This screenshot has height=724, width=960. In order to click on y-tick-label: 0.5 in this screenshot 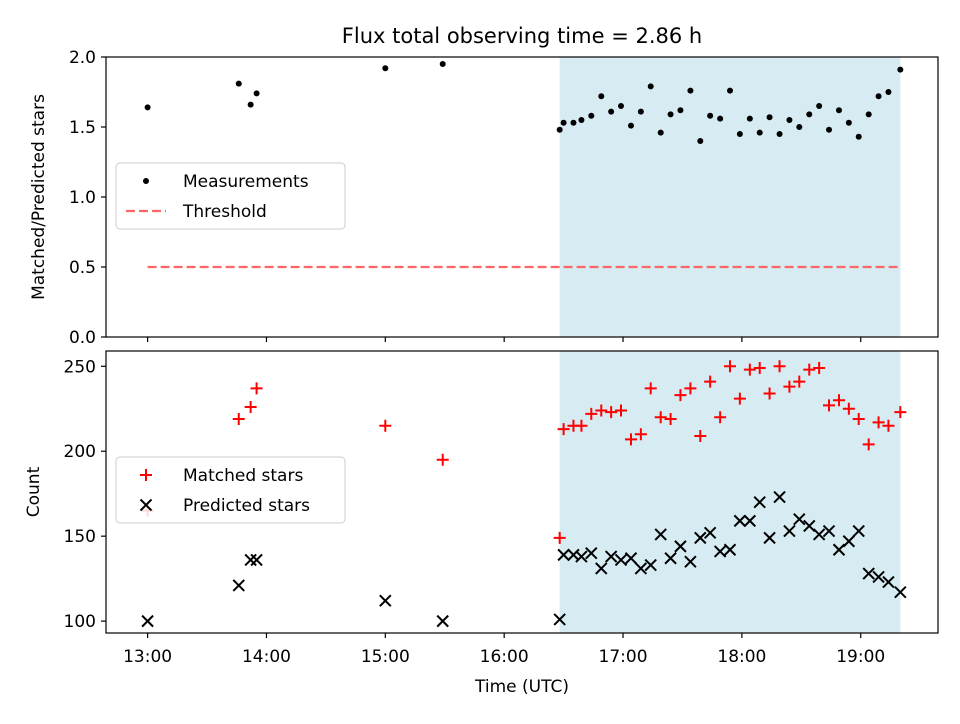, I will do `click(82, 268)`.